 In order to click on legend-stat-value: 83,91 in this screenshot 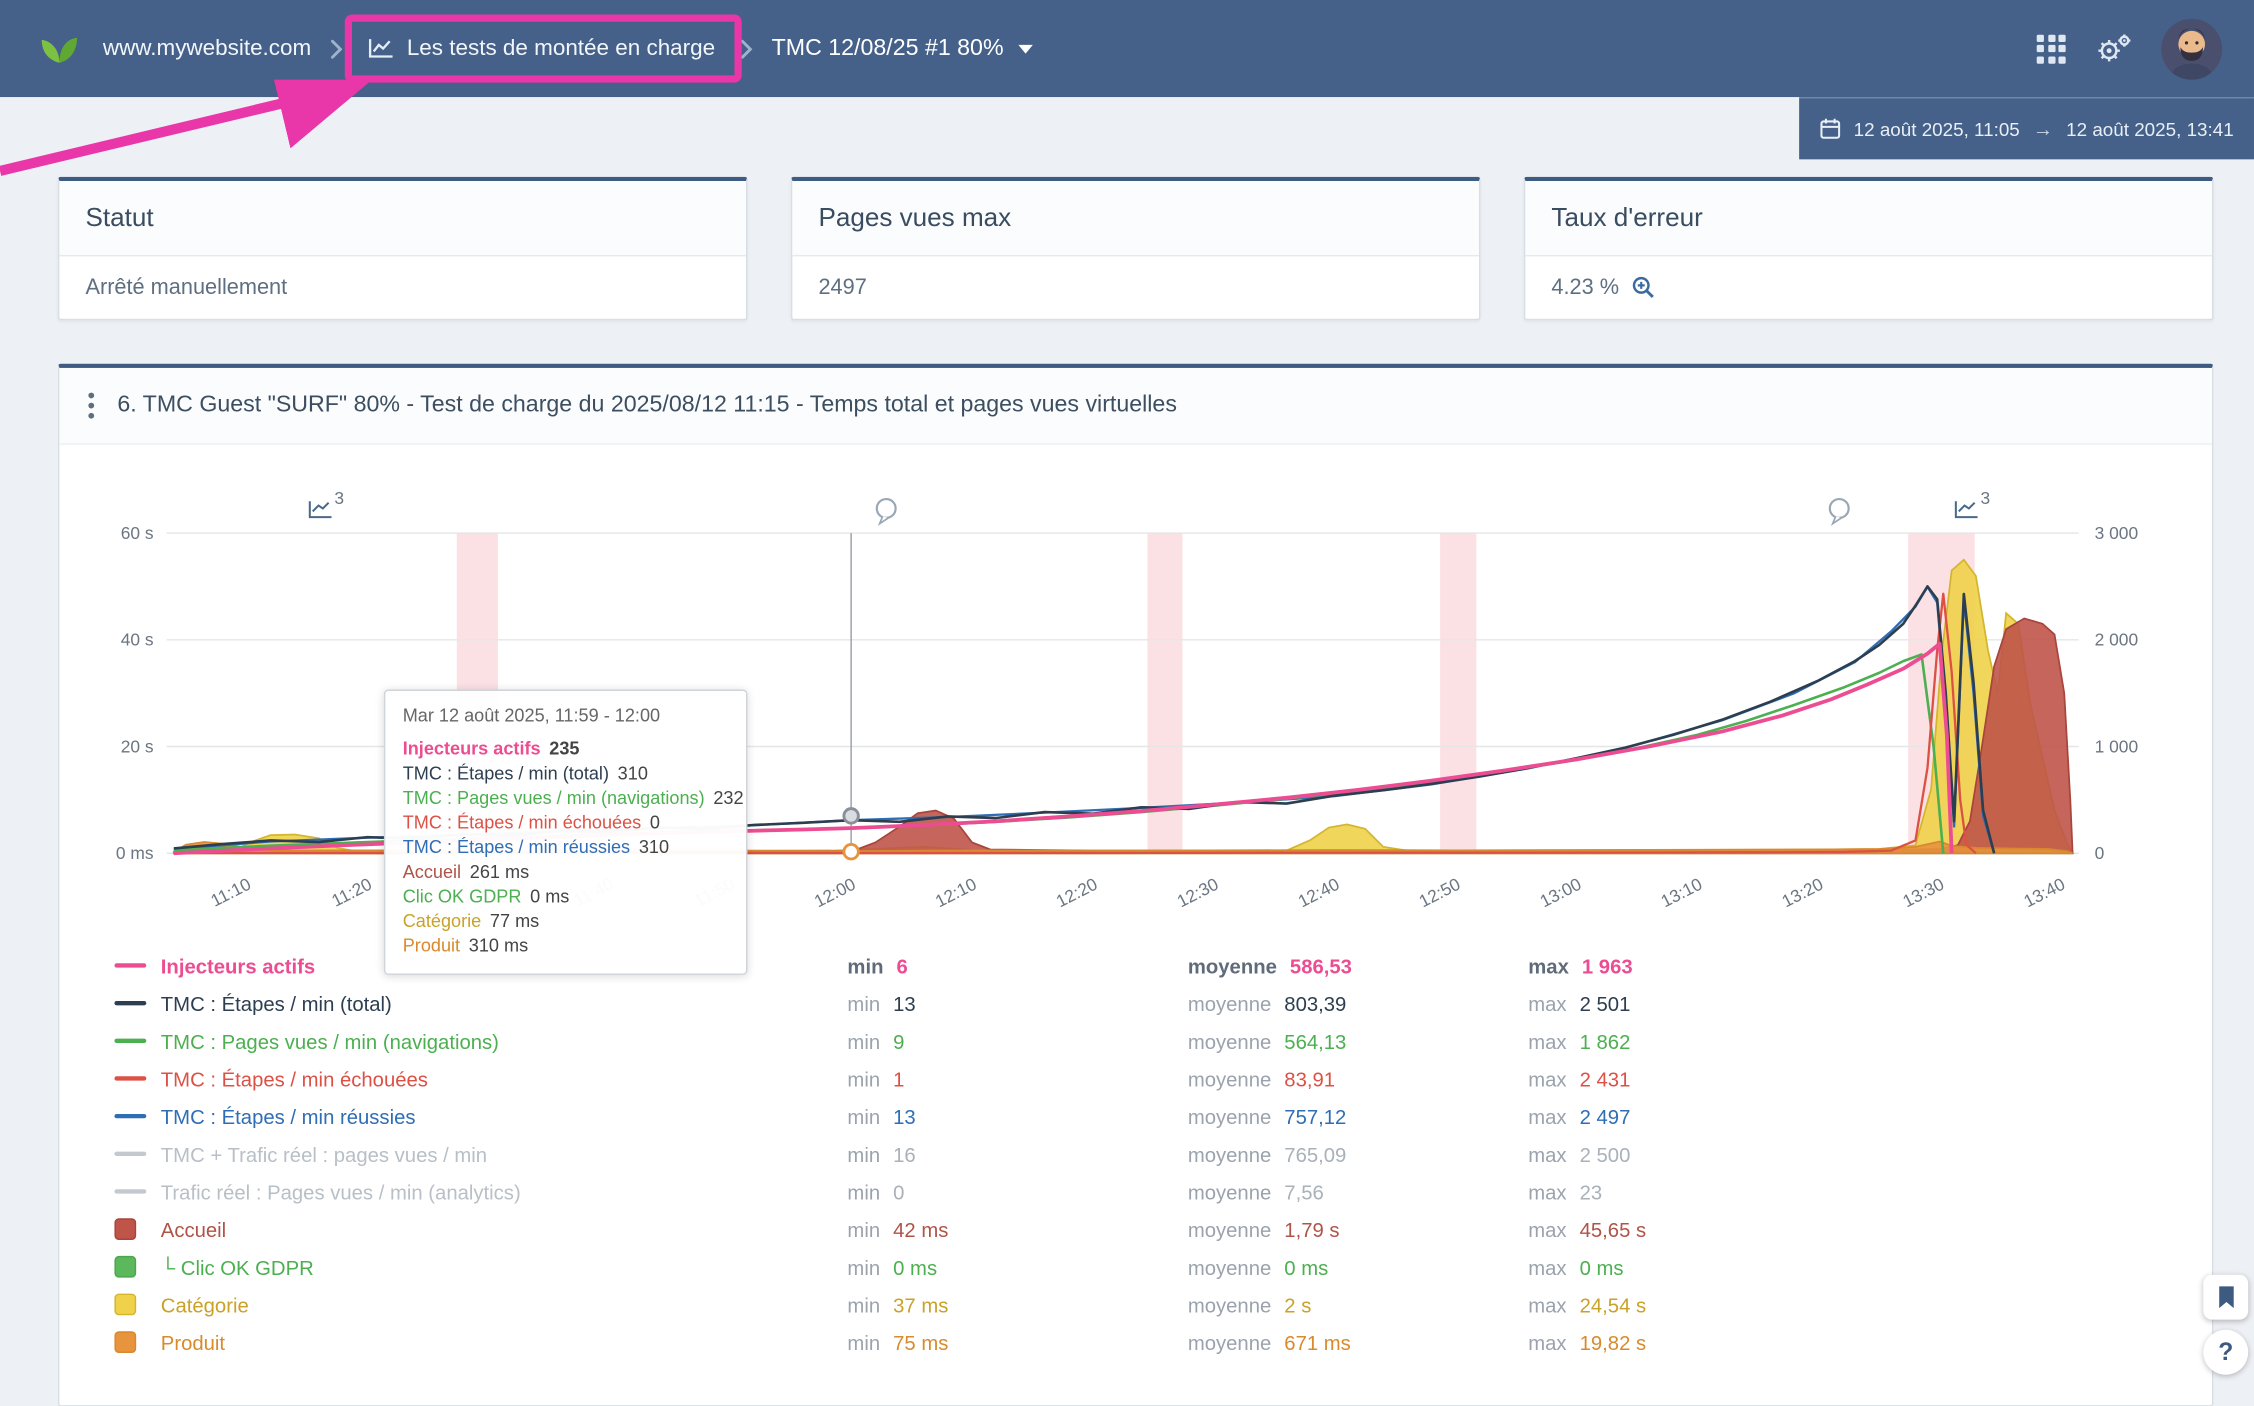, I will do `click(1309, 1078)`.